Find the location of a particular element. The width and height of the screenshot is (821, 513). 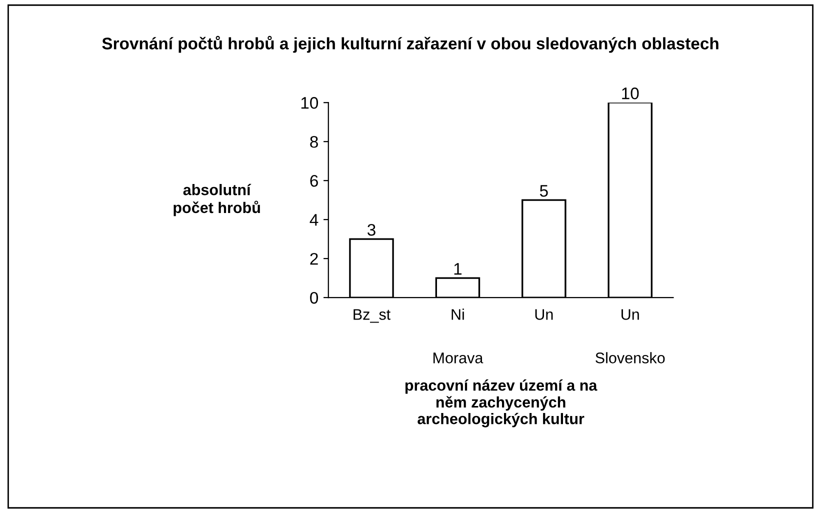

y-tick-label: 6 is located at coordinates (314, 180).